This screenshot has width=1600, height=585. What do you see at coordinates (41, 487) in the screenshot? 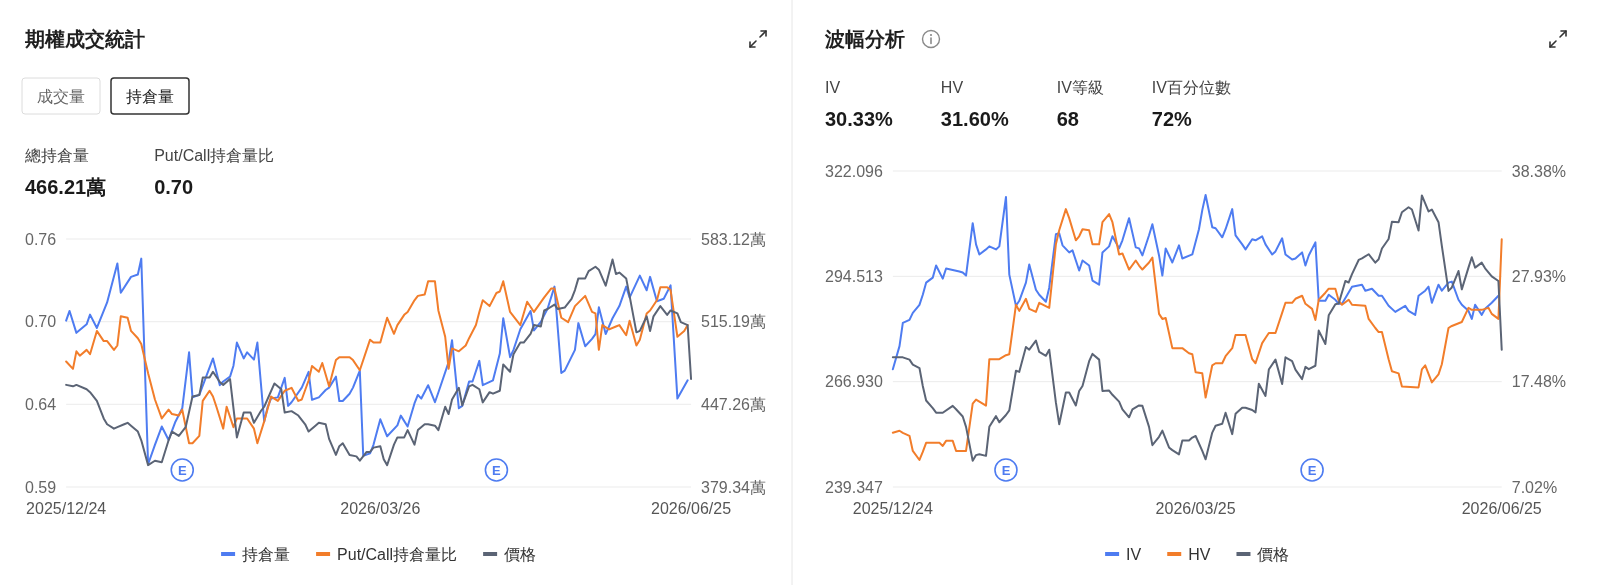
I see `y-tick-label: 0.59` at bounding box center [41, 487].